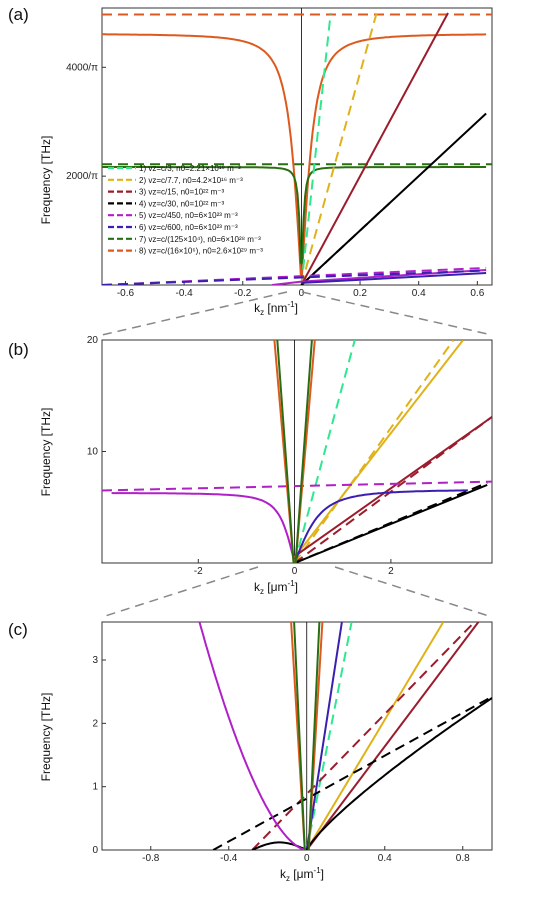  What do you see at coordinates (257, 587) in the screenshot?
I see `xlabel-b-k: k` at bounding box center [257, 587].